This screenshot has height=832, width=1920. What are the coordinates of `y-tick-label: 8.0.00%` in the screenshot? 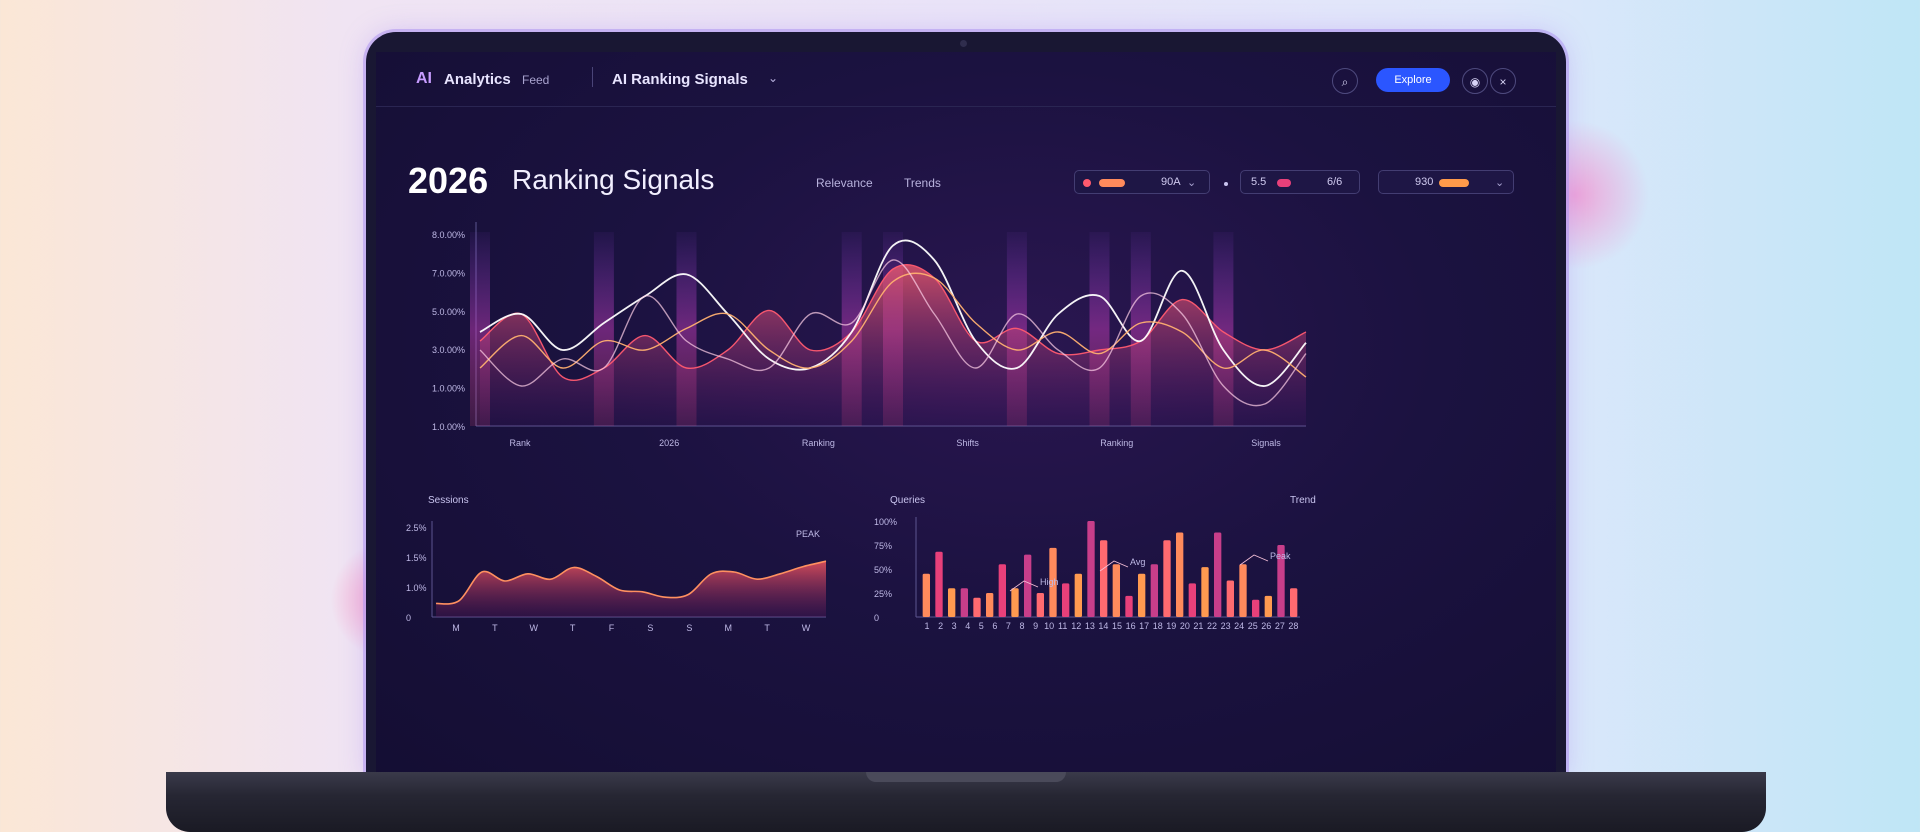 It's located at (448, 235).